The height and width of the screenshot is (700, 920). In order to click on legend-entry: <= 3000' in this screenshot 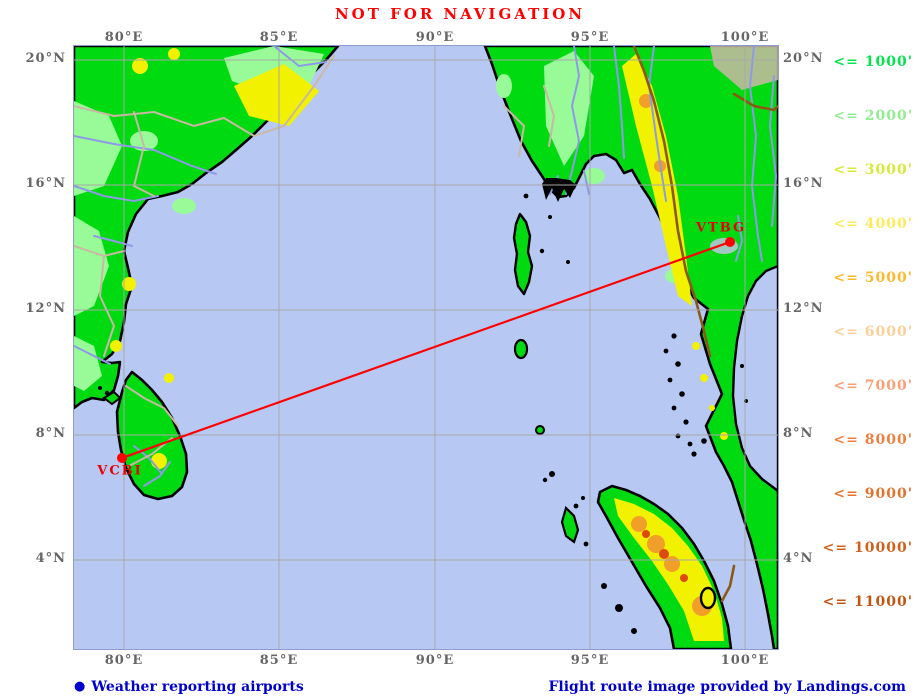, I will do `click(873, 170)`.